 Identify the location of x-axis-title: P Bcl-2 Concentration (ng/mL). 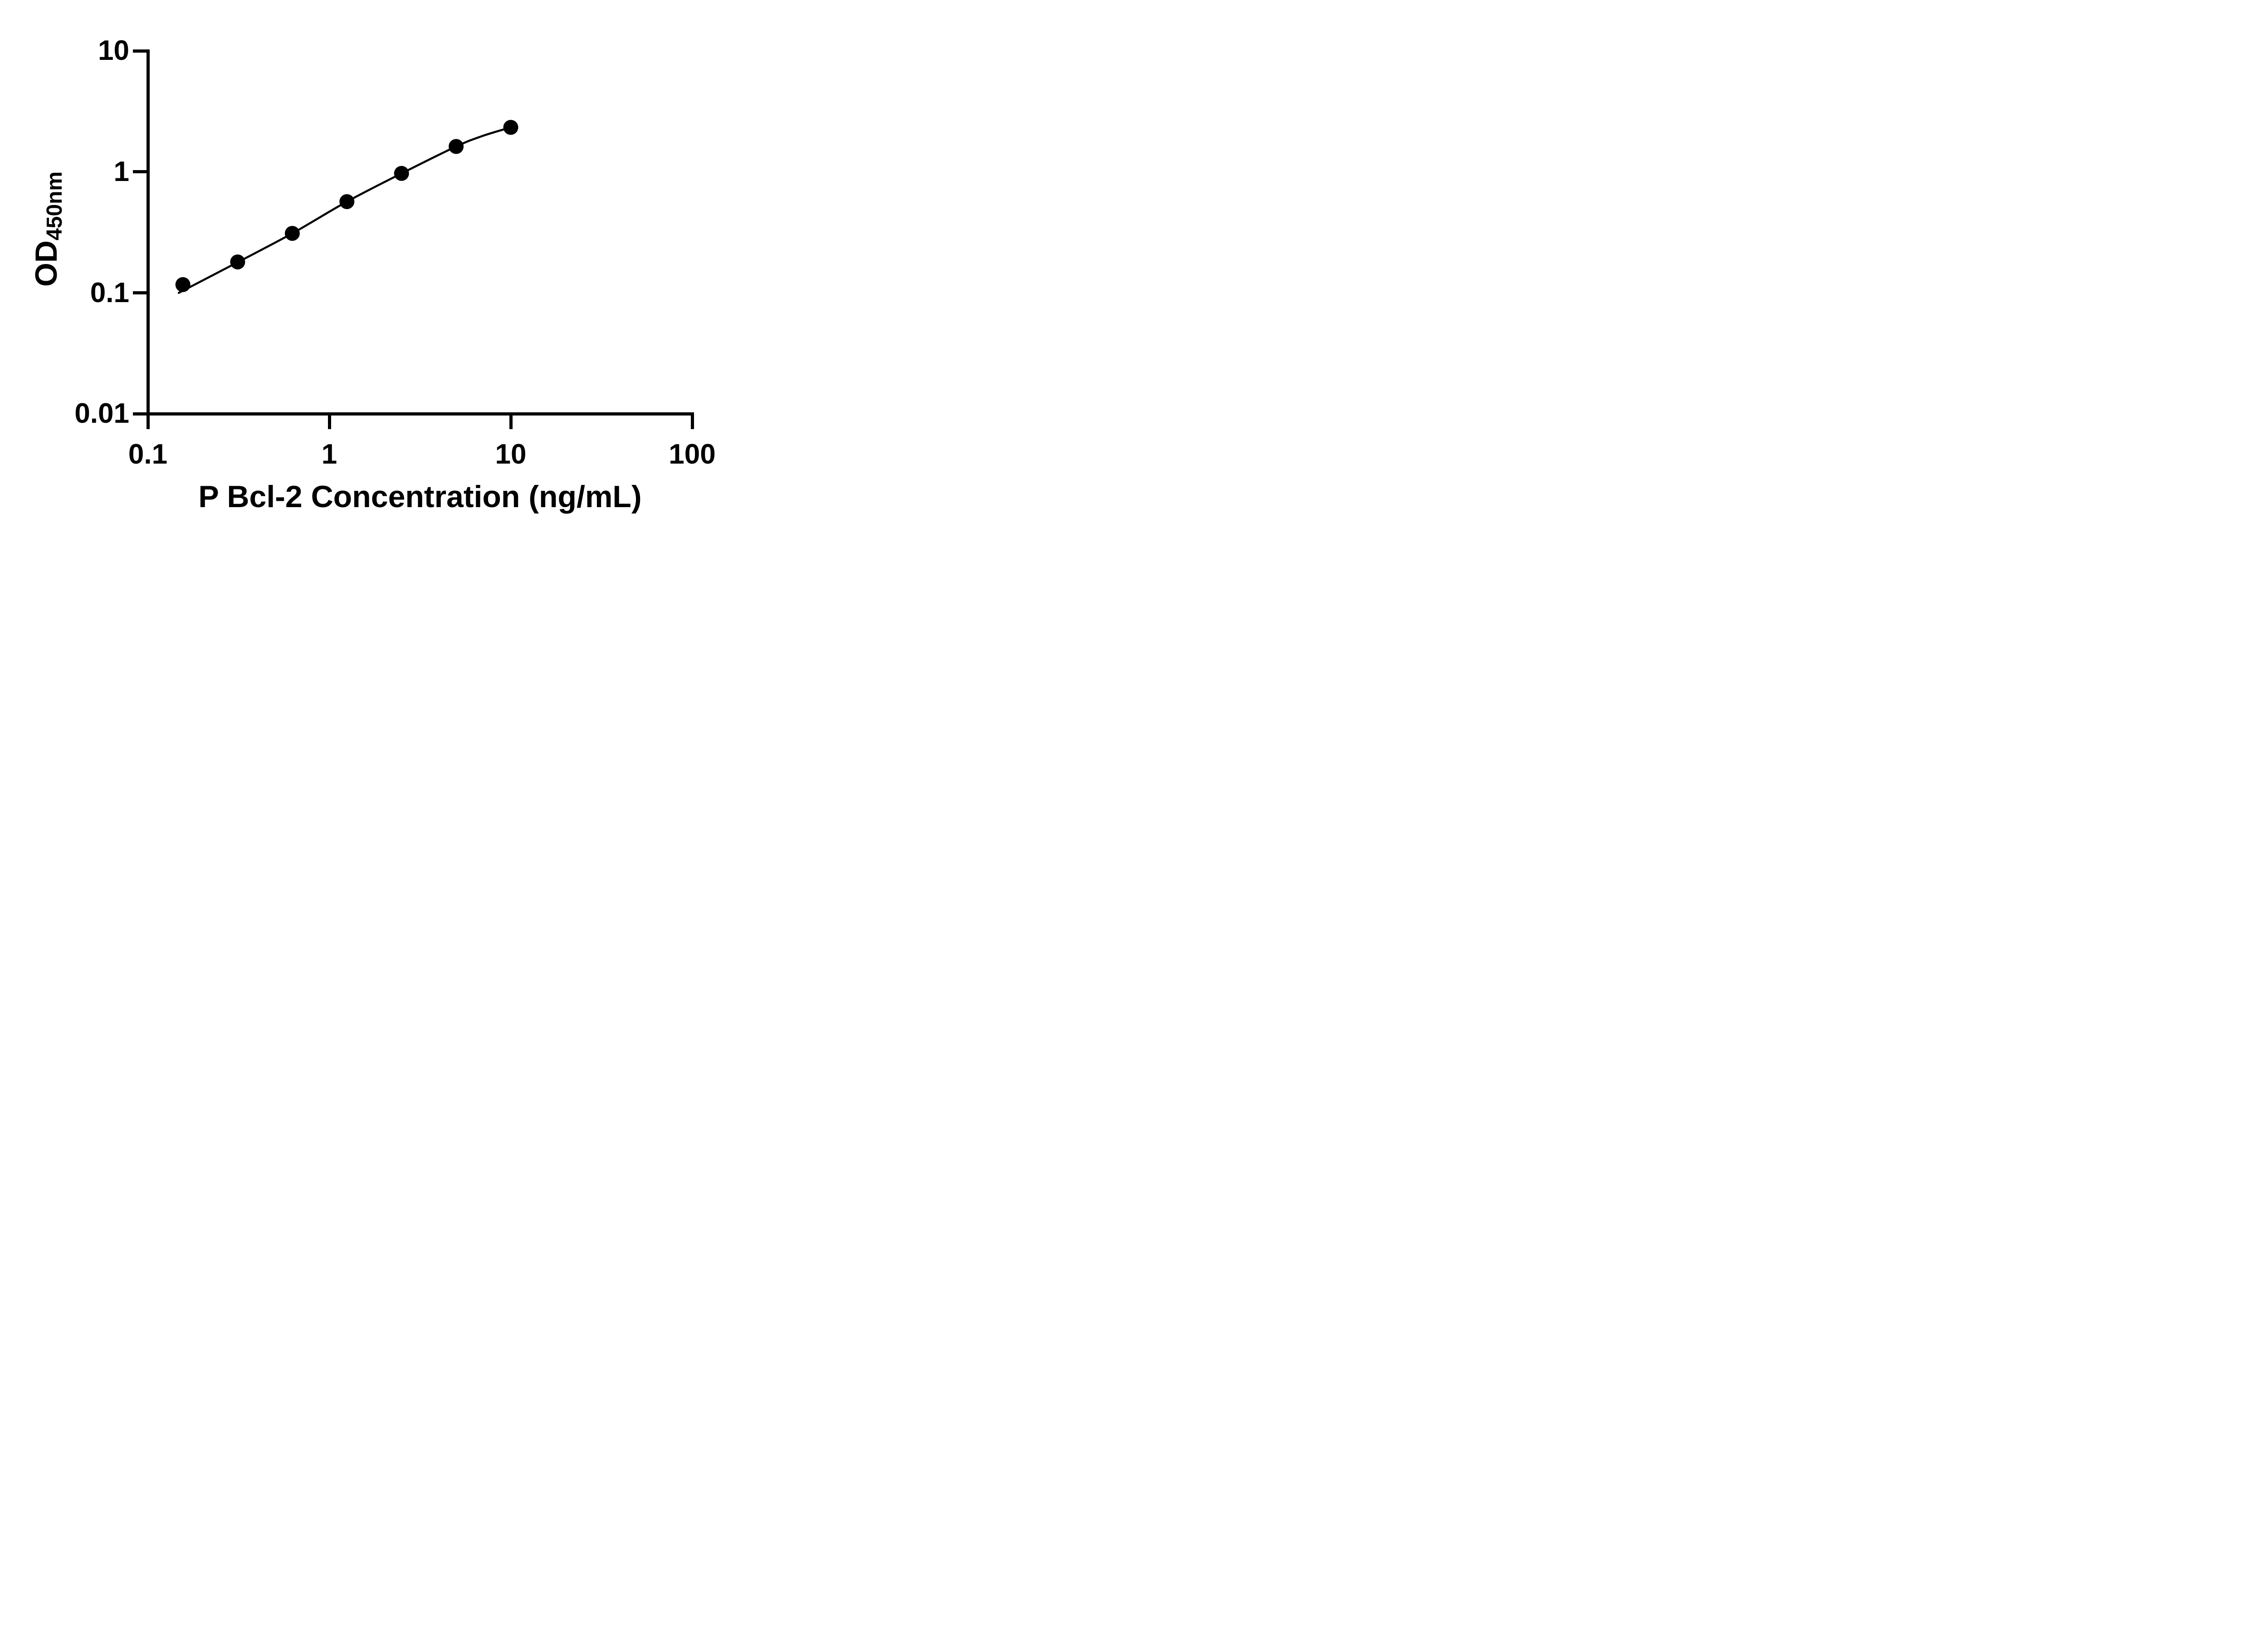
(420, 497).